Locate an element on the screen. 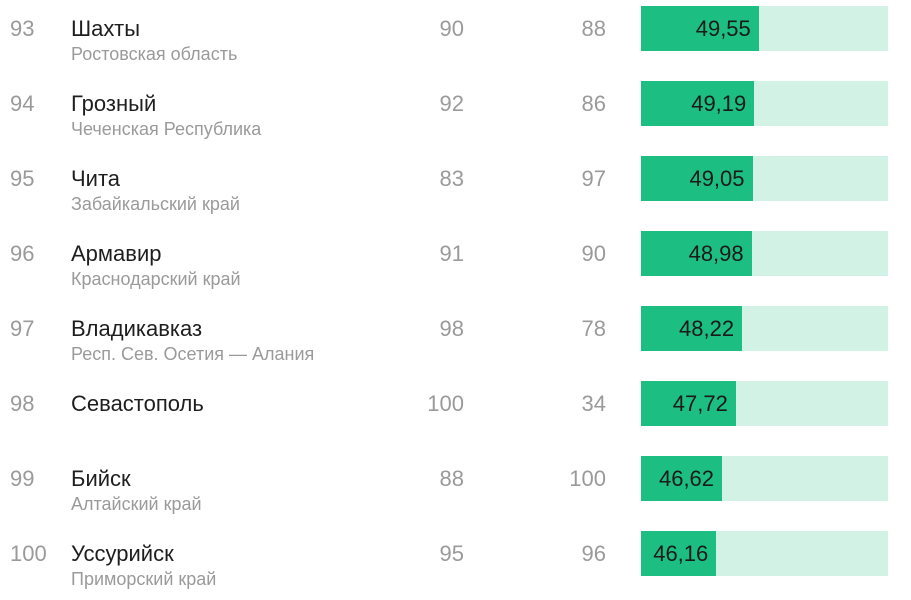  score-value: 46,16 is located at coordinates (681, 553).